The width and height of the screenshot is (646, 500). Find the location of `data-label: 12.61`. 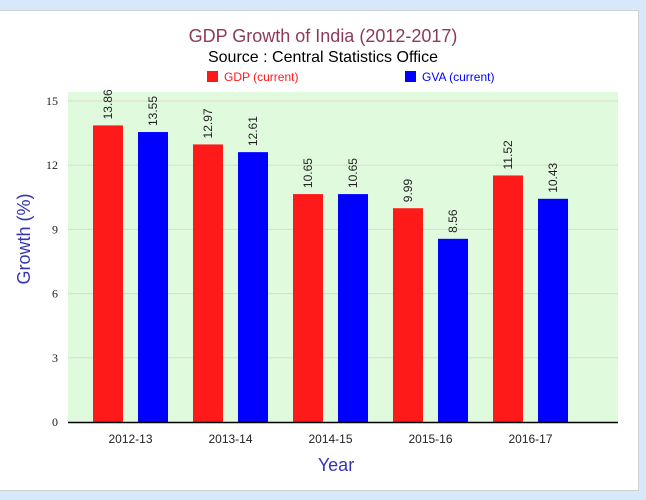

data-label: 12.61 is located at coordinates (253, 131).